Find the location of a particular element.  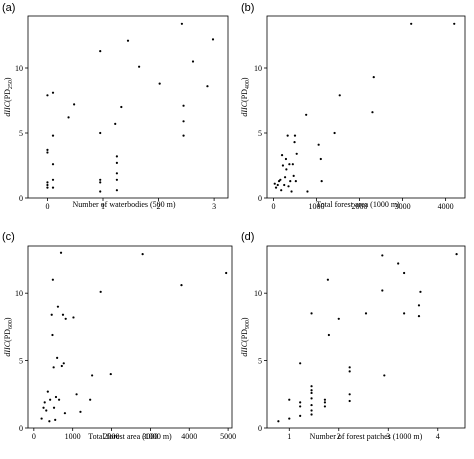

x-axis-label: Total forest area (1000 m) is located at coordinates (130, 436).